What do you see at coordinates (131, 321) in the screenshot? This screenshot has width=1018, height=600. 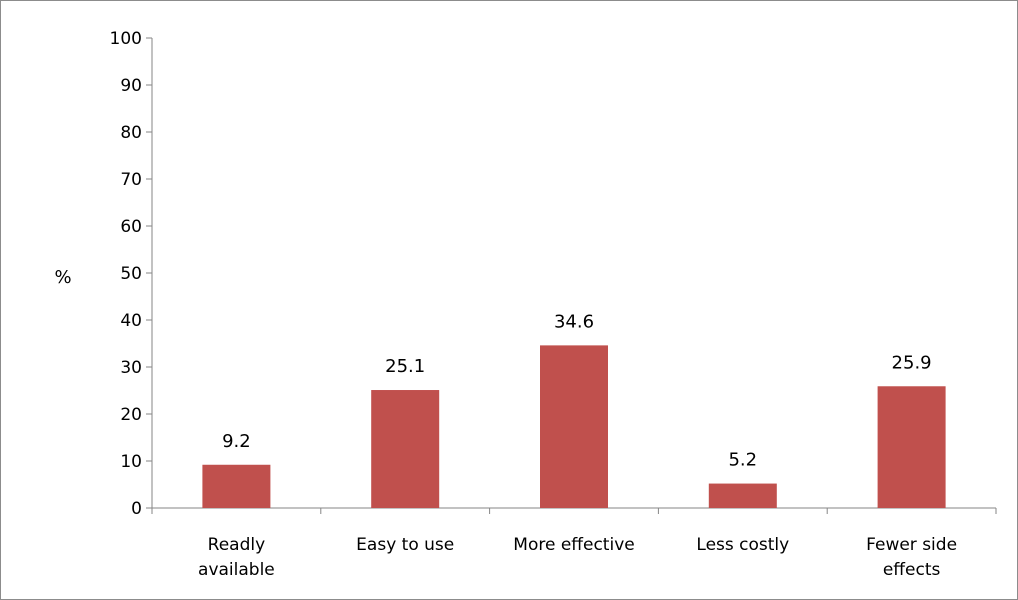 I see `y-tick-label: 40` at bounding box center [131, 321].